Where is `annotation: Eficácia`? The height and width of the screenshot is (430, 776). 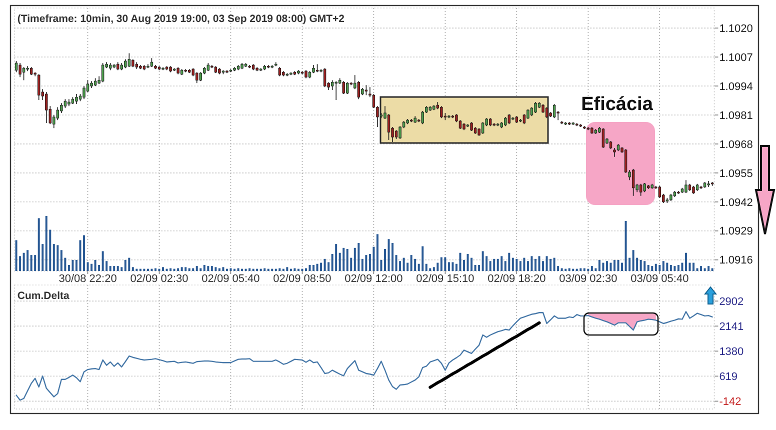 annotation: Eficácia is located at coordinates (617, 104).